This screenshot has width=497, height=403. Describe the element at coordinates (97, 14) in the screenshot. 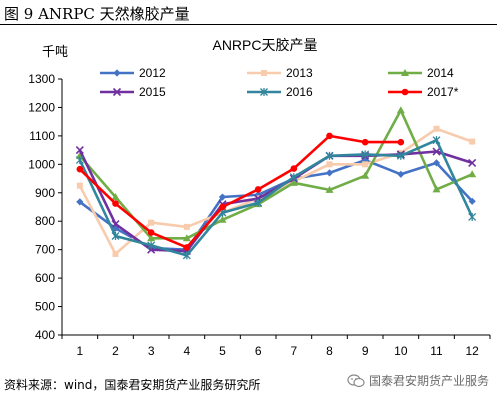

I see `figure-title: 图 9 ANRPC 天然橡胶产量` at that location.